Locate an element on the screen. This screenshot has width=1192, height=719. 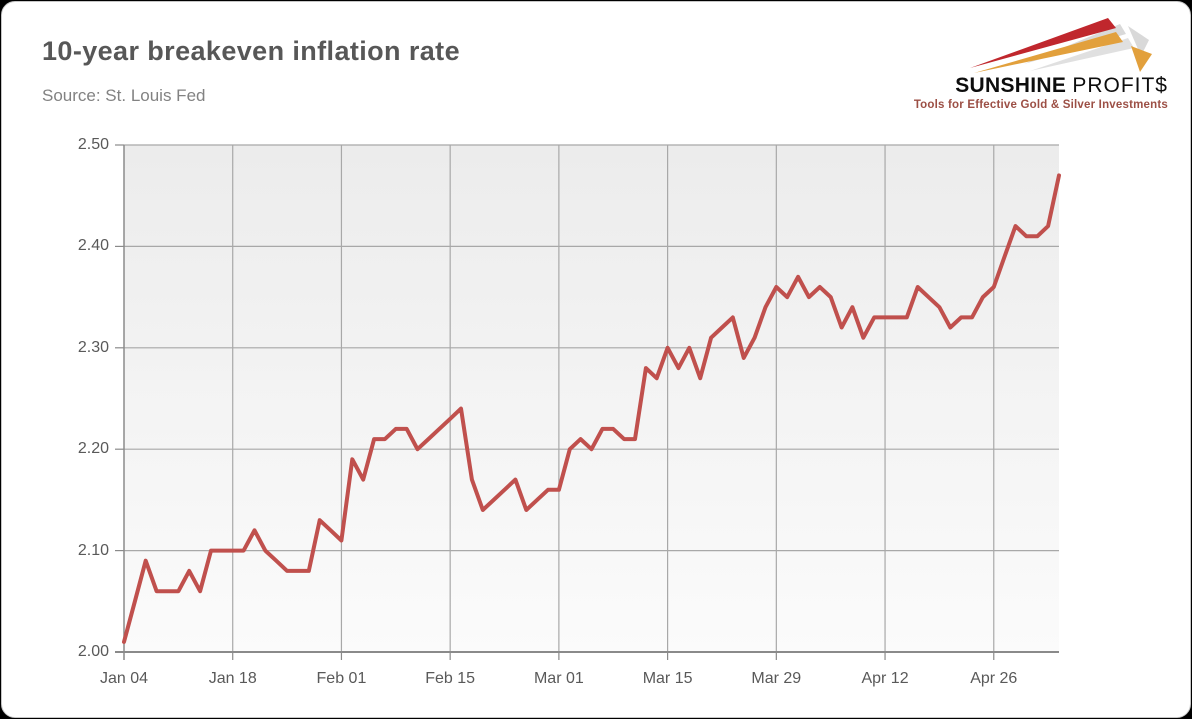
y-tick-label: 2.50 is located at coordinates (93, 144).